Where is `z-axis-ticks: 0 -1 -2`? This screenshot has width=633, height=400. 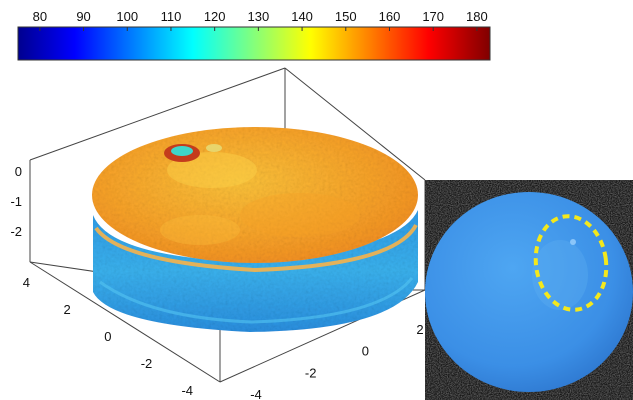
z-axis-ticks: 0 -1 -2 is located at coordinates (16, 201).